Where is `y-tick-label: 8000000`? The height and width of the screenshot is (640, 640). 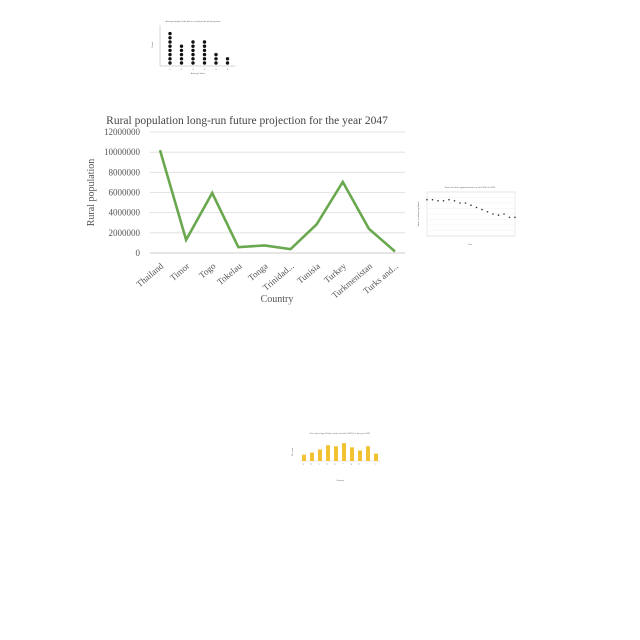
y-tick-label: 8000000 is located at coordinates (125, 172).